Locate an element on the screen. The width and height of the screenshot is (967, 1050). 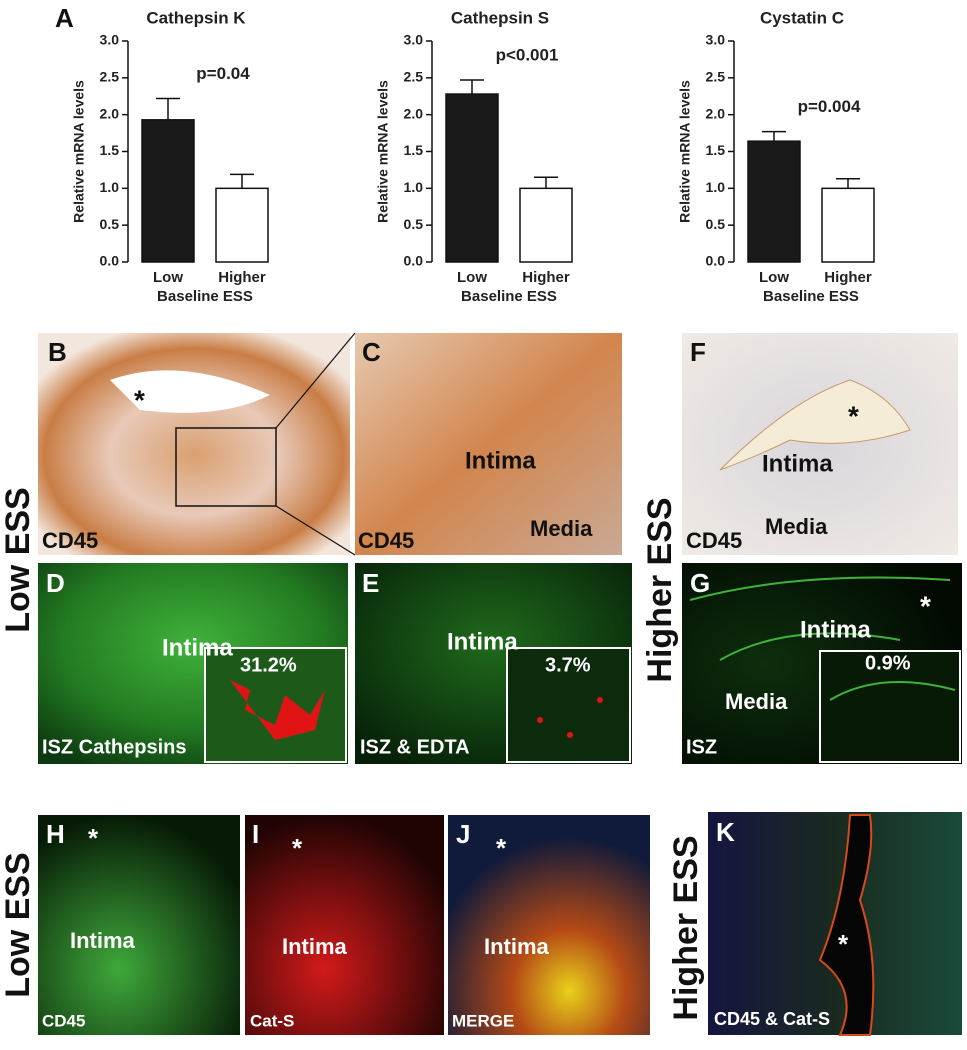
annotation: p=0.004 is located at coordinates (829, 106).